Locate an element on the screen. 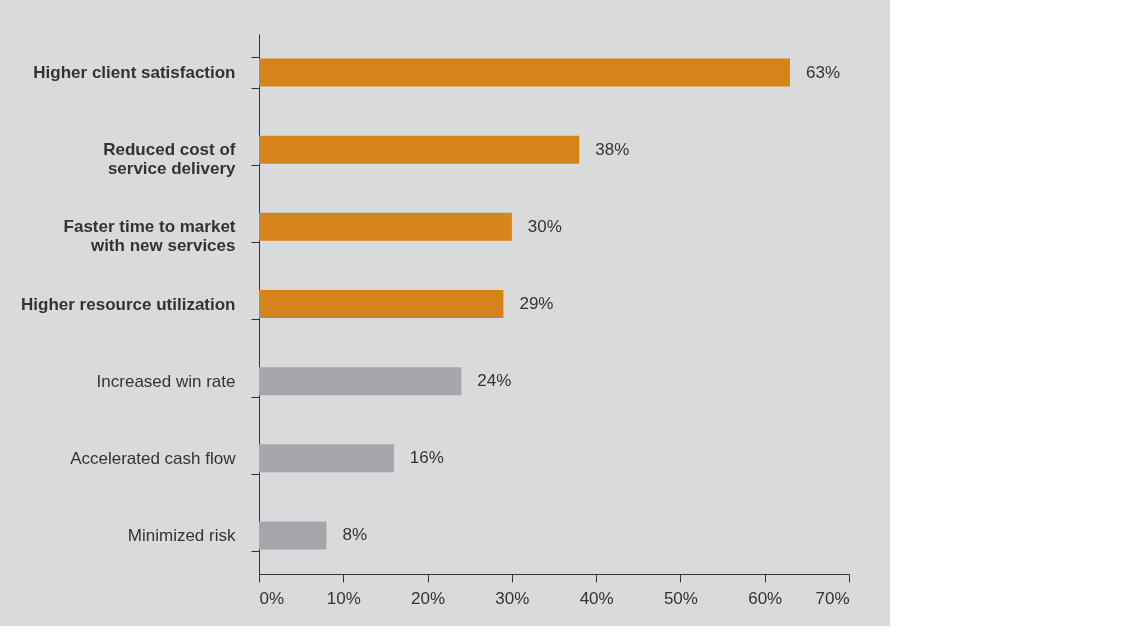 This screenshot has width=1127, height=637. y-tick-label: Higher resource utilization is located at coordinates (128, 304).